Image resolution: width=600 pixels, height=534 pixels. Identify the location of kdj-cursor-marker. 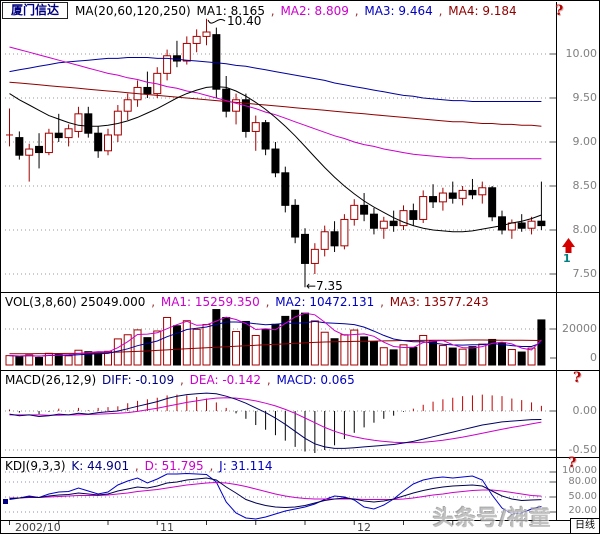
(5, 501).